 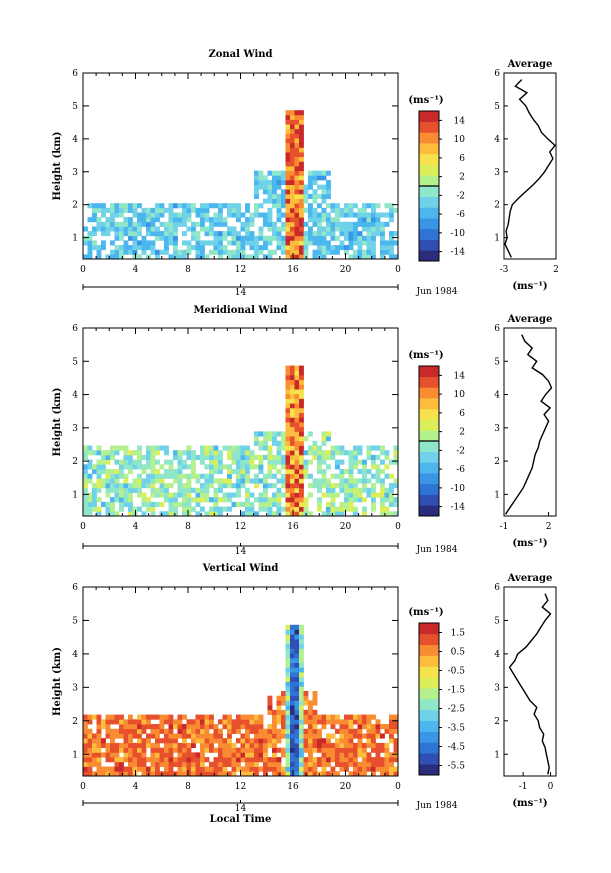 I want to click on y-tick-label: 1, so click(x=75, y=239).